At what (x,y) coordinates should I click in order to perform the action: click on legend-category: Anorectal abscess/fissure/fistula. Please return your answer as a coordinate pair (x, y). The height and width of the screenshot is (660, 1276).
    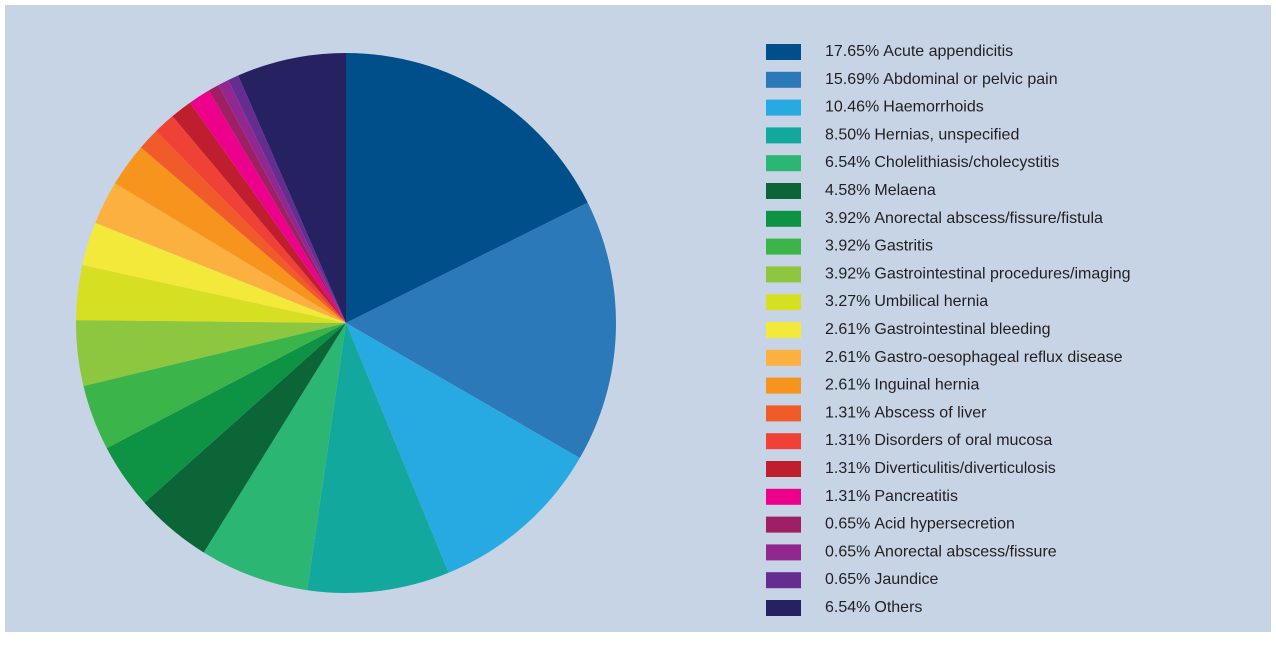
    Looking at the image, I should click on (988, 218).